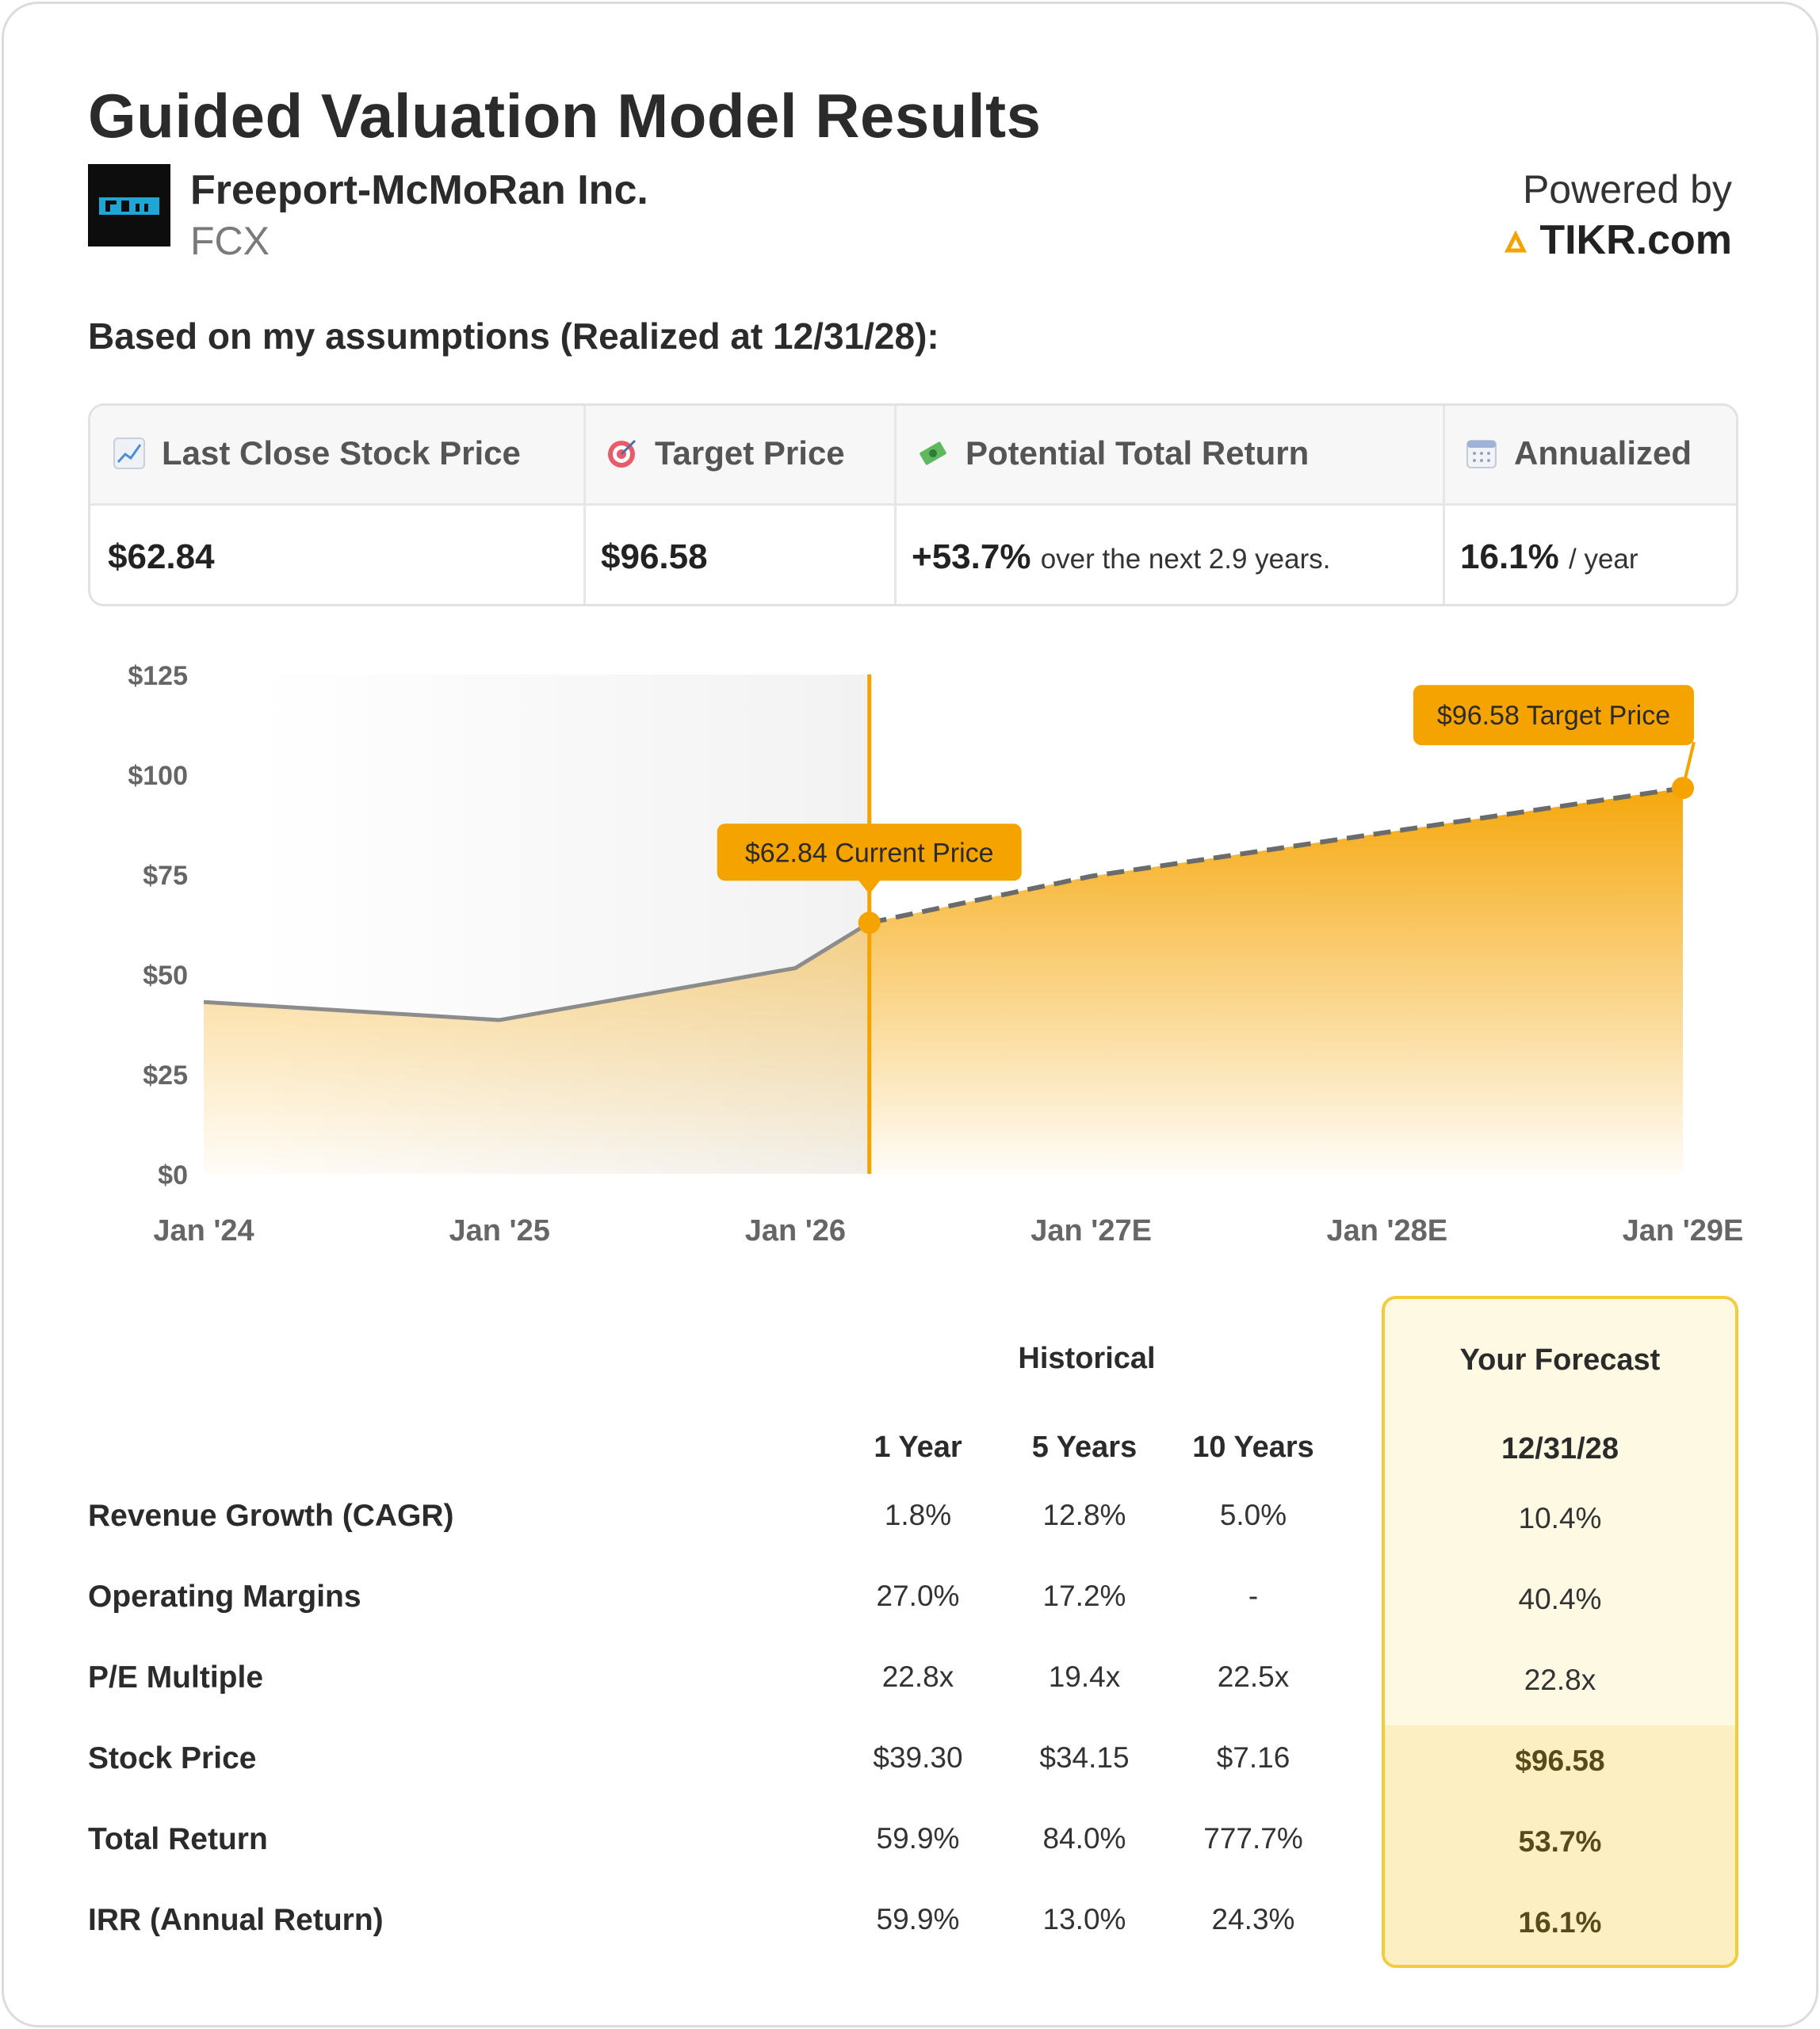 The height and width of the screenshot is (2029, 1820). What do you see at coordinates (161, 556) in the screenshot?
I see `last-close-value: $62.84` at bounding box center [161, 556].